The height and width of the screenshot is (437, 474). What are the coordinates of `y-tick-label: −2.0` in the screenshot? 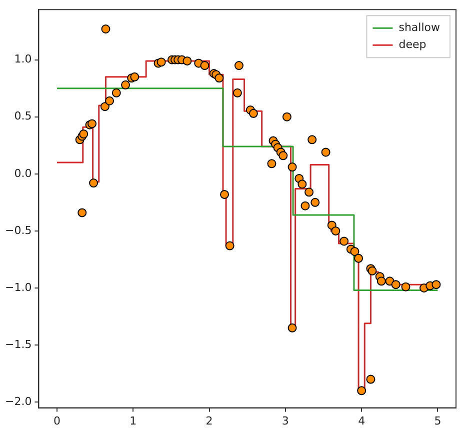 It's located at (18, 401).